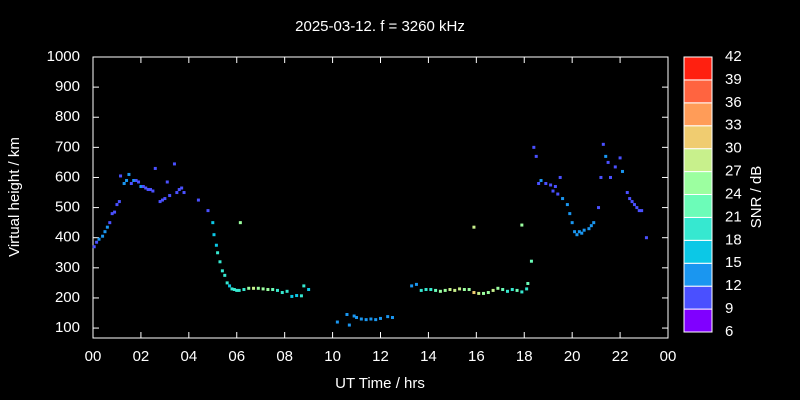 The height and width of the screenshot is (400, 800). What do you see at coordinates (733, 171) in the screenshot?
I see `colorbar-tick-label: 27` at bounding box center [733, 171].